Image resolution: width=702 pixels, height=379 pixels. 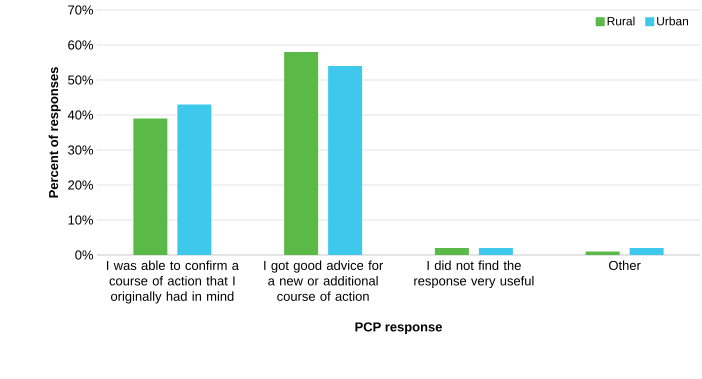 I want to click on legend-label: Rural, so click(x=621, y=21).